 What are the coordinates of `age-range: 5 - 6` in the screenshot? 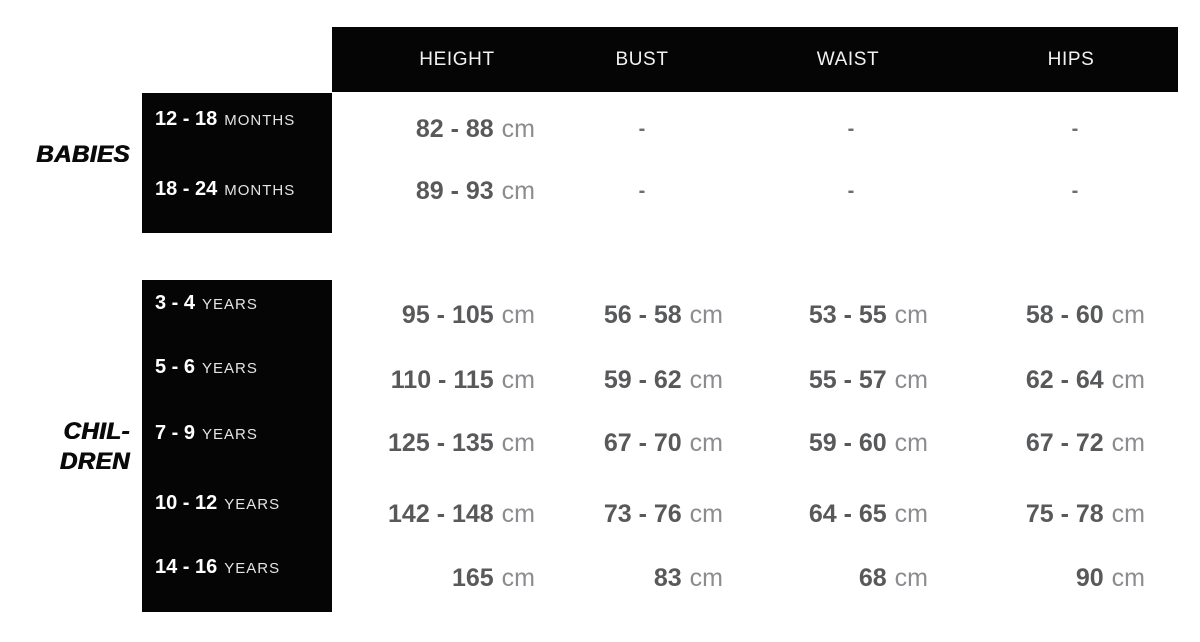 It's located at (175, 367).